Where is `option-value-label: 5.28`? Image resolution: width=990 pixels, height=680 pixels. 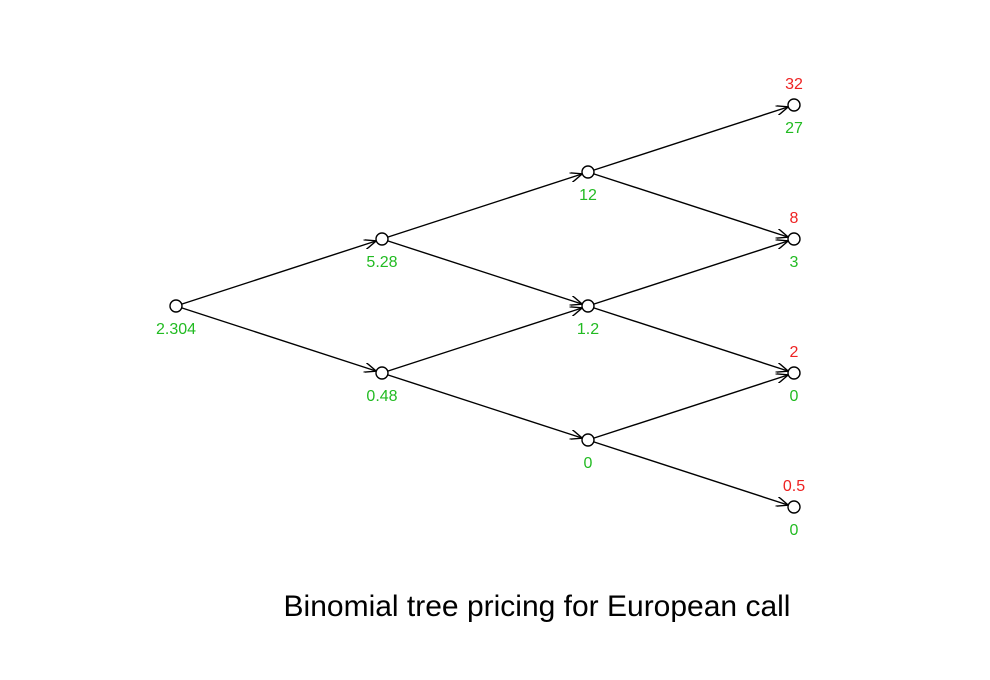 option-value-label: 5.28 is located at coordinates (381, 262).